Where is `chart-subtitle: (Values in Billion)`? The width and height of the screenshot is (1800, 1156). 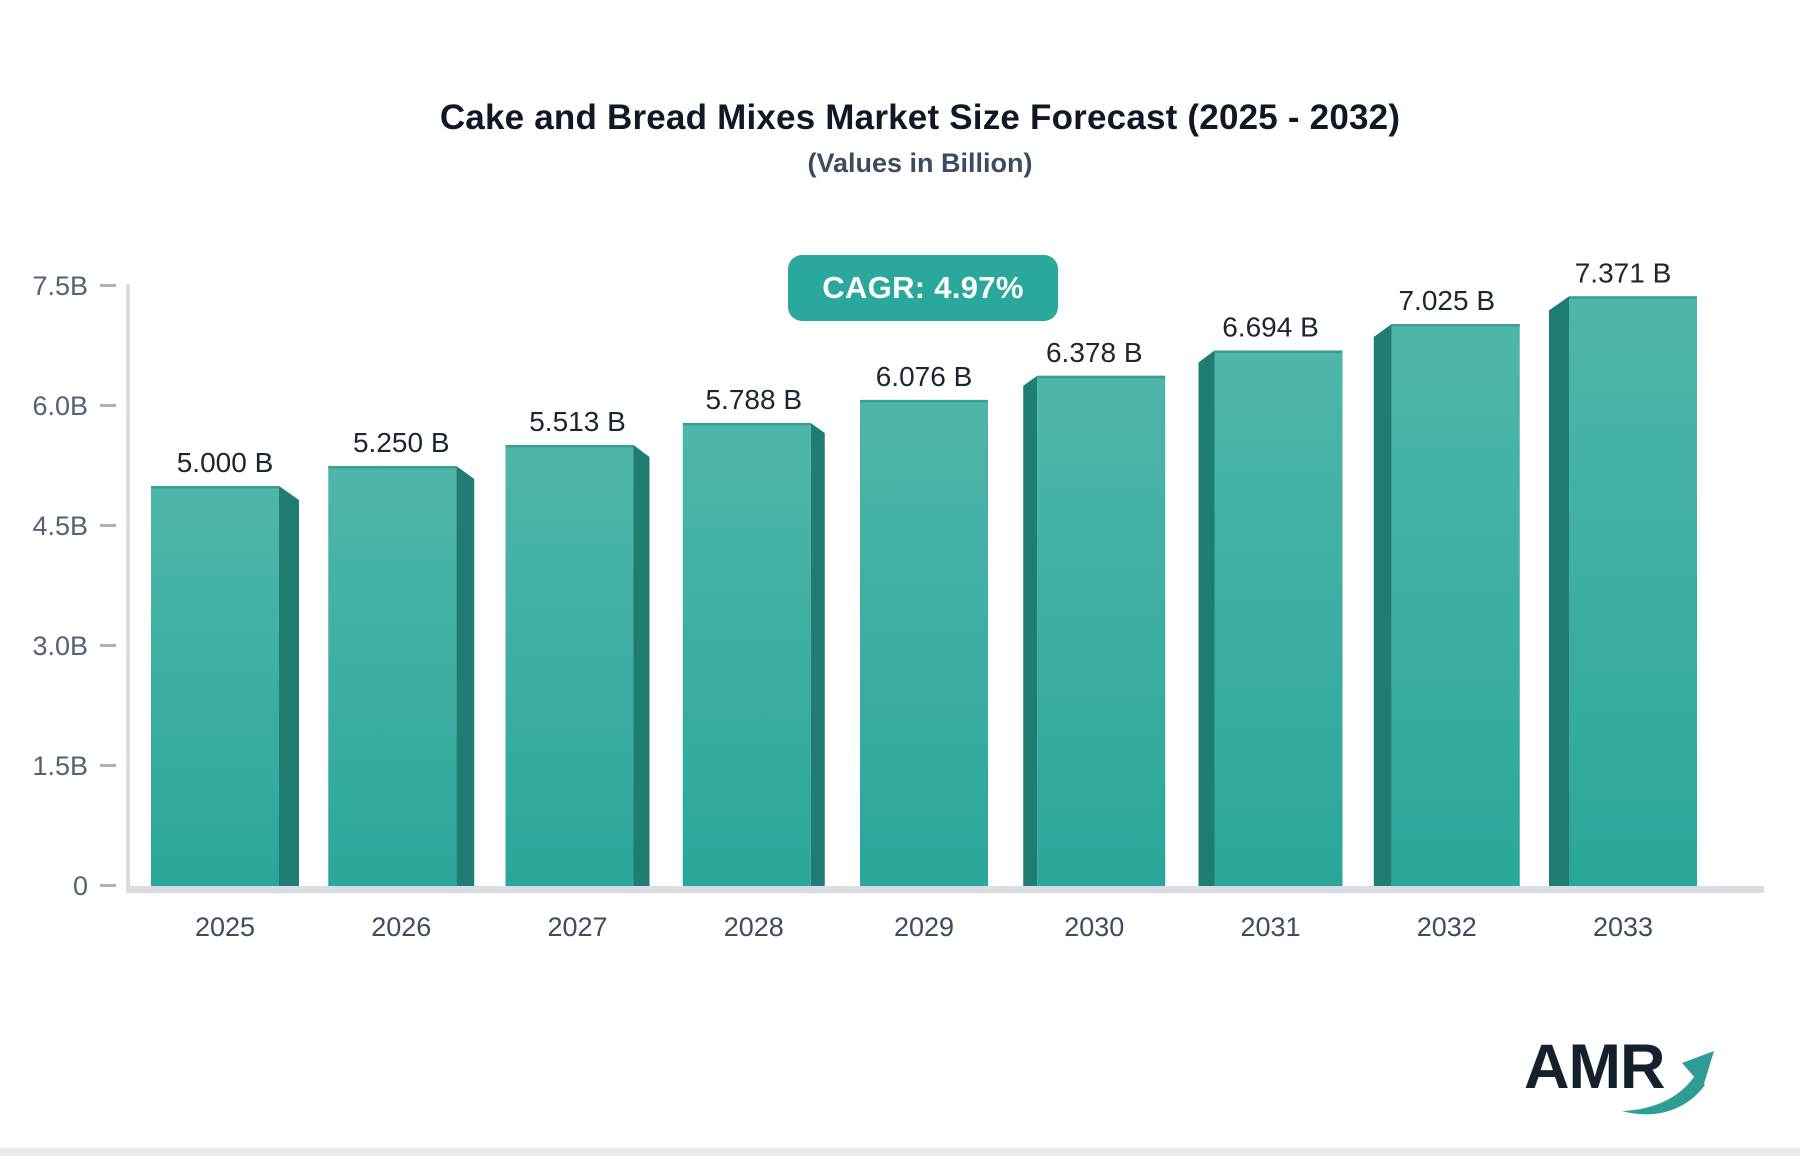
chart-subtitle: (Values in Billion) is located at coordinates (920, 163).